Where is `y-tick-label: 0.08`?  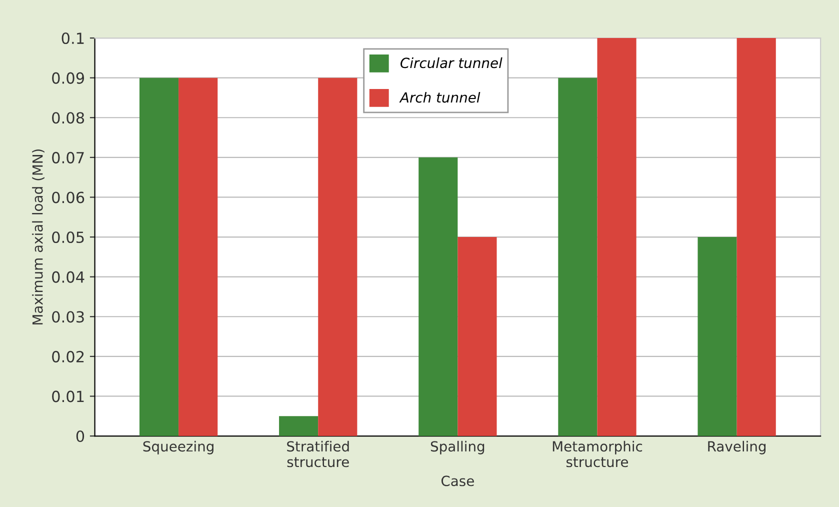 y-tick-label: 0.08 is located at coordinates (68, 118).